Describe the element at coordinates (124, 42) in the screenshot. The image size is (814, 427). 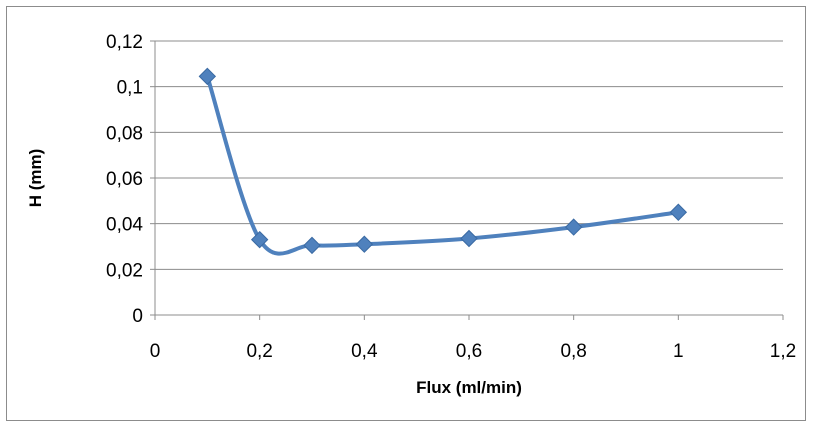
I see `y-tick-label: 0,12` at that location.